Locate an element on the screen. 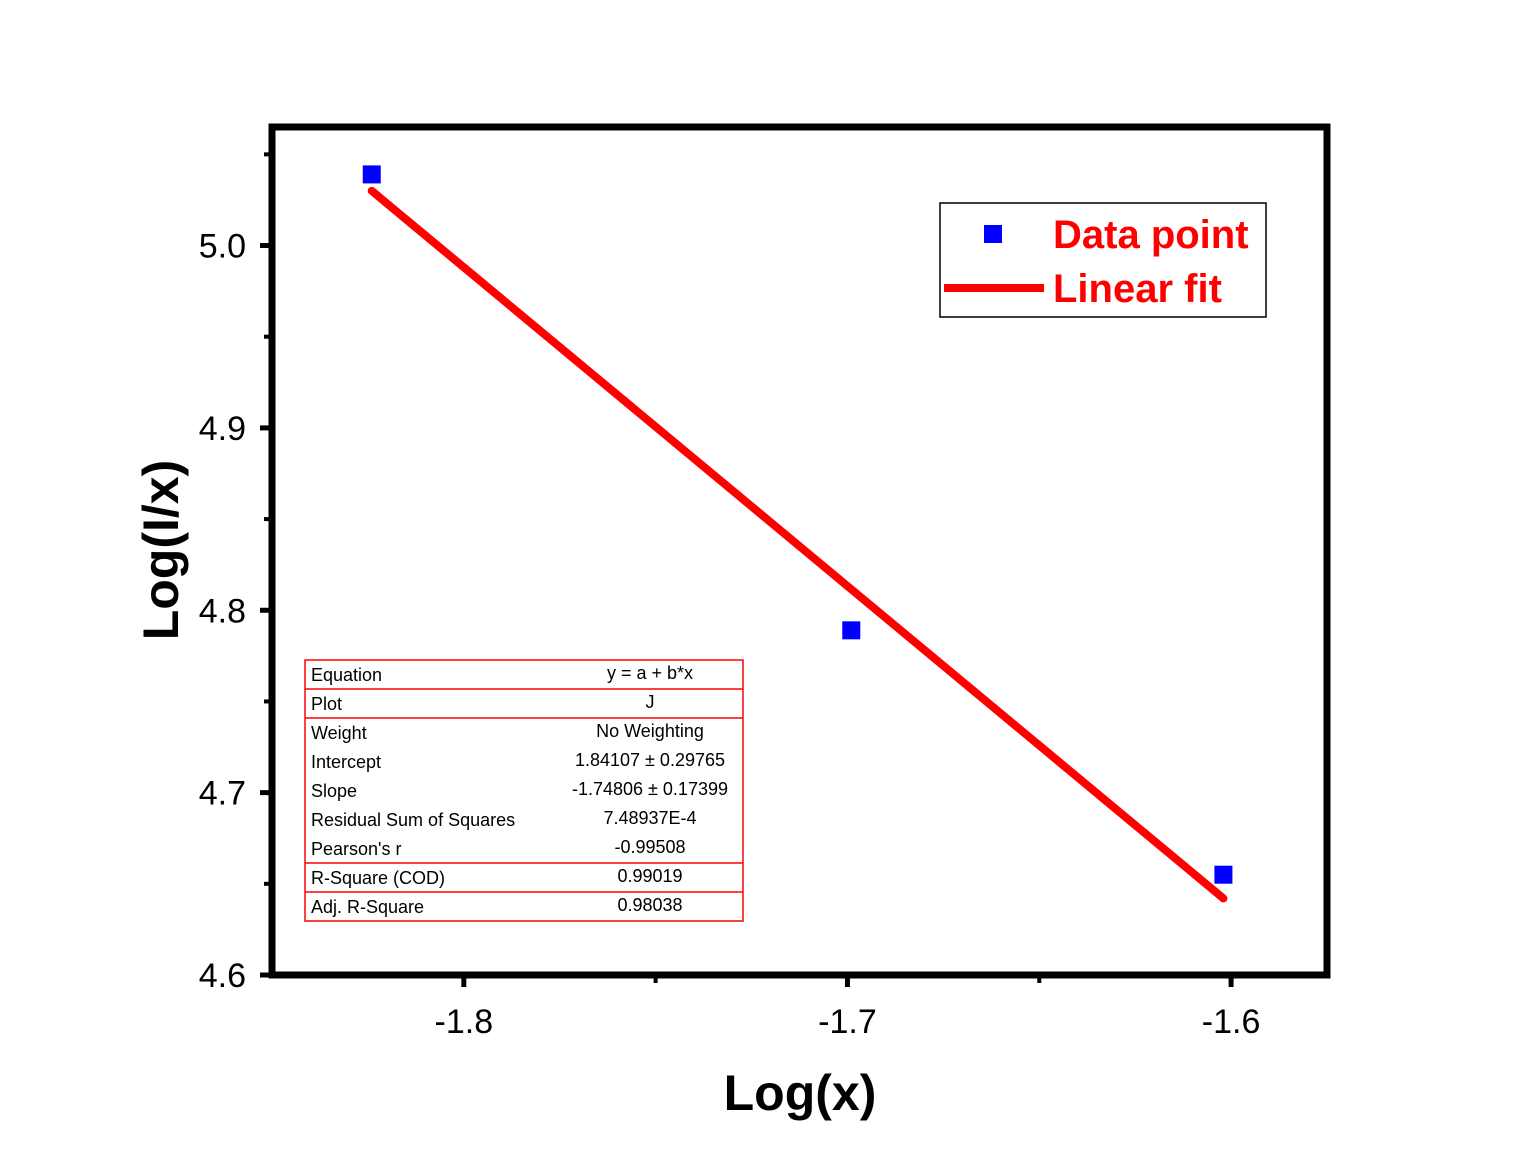  fit-stats-value: 7.48937E-4 is located at coordinates (649, 818).